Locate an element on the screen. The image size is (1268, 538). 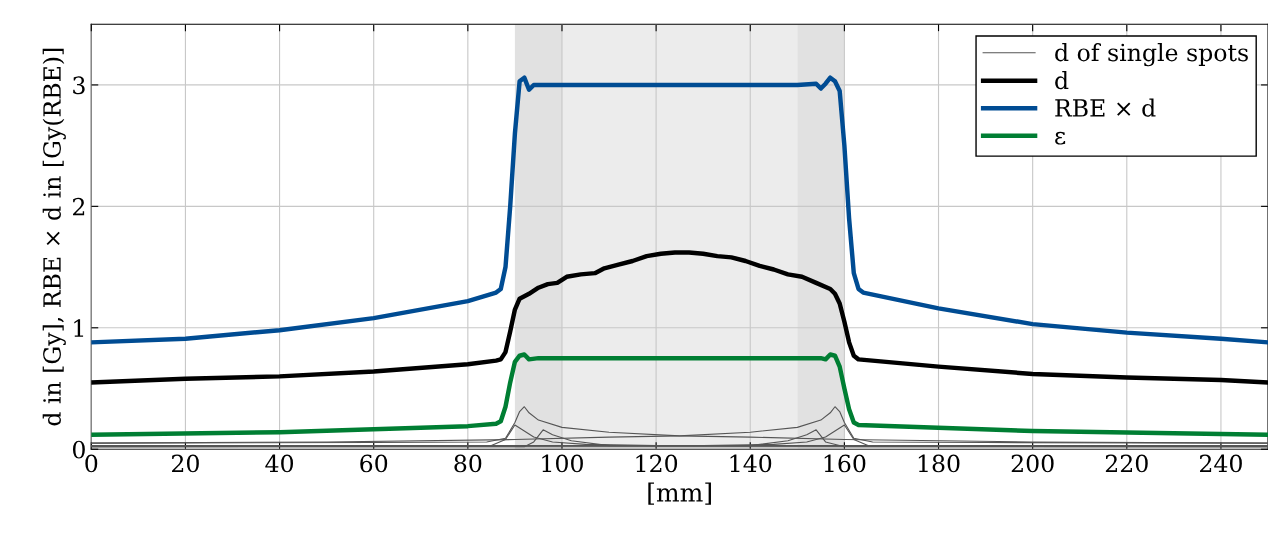
y-axis-title: d in [Gy], RBE × d in [Gy(RBE)] is located at coordinates (54, 237).